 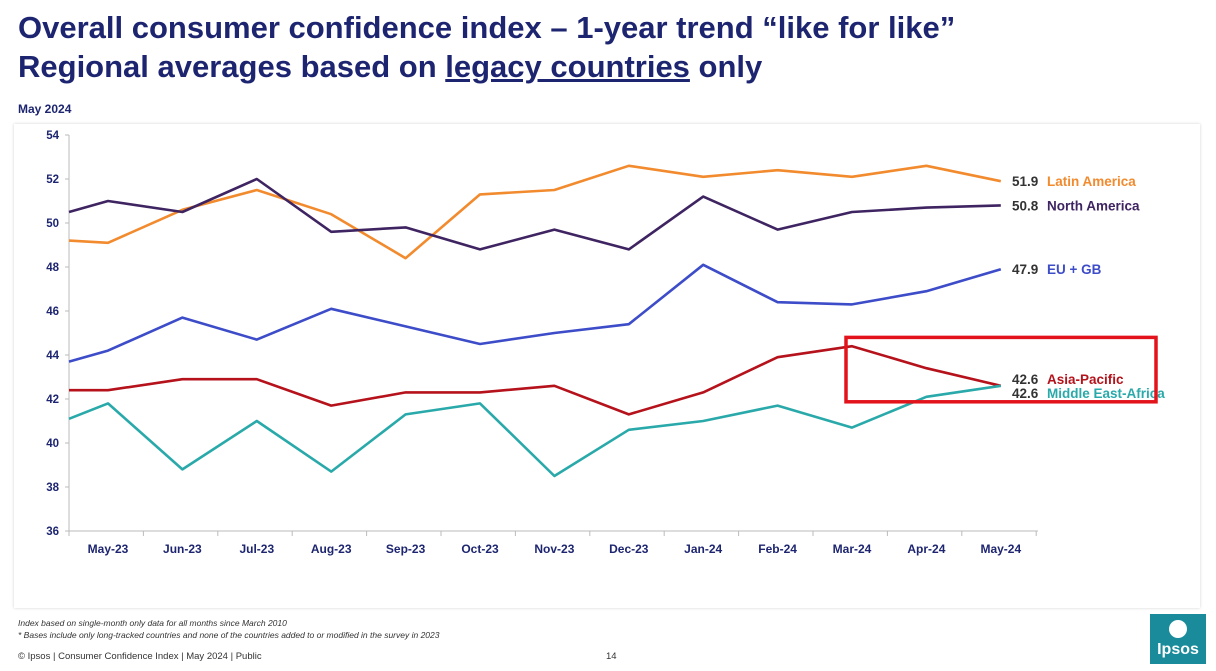 I want to click on logo-mark-icon, so click(x=1178, y=629).